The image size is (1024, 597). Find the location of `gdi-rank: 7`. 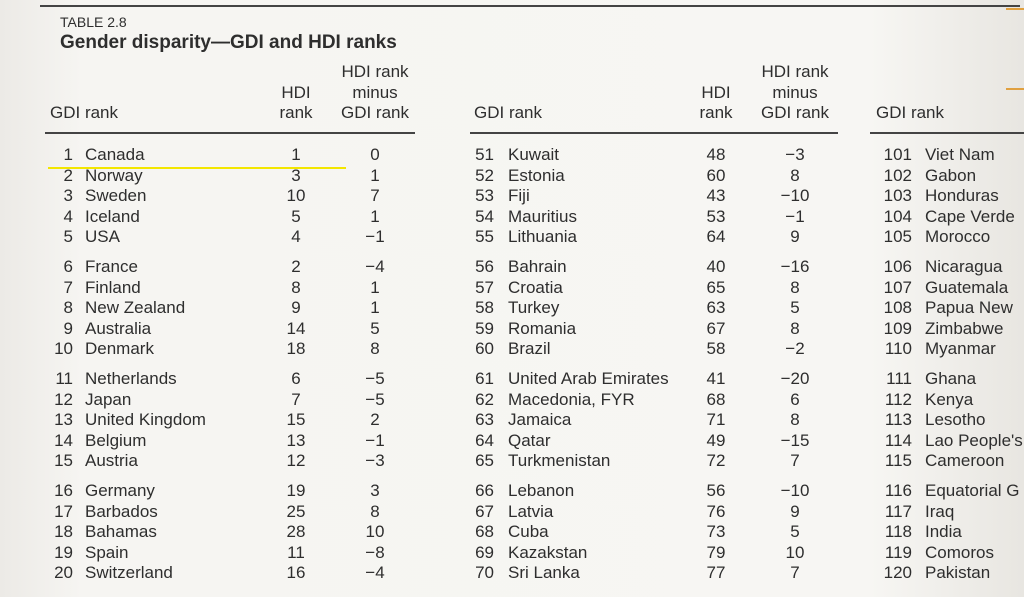

gdi-rank: 7 is located at coordinates (68, 287).